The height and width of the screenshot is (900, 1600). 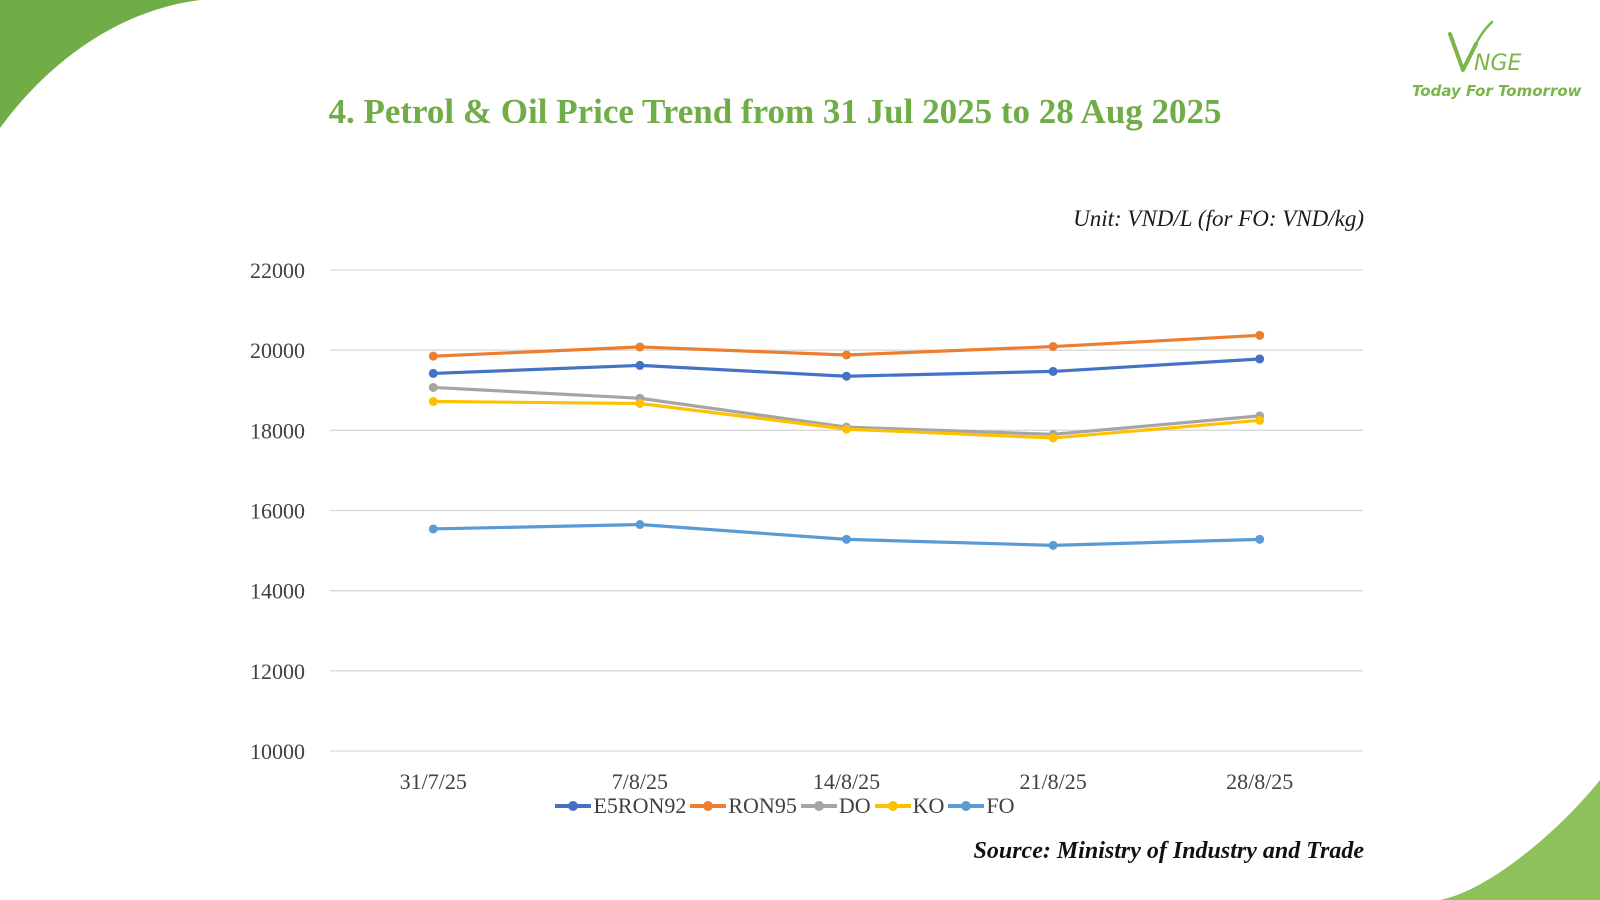 What do you see at coordinates (1259, 781) in the screenshot?
I see `x-tick-label: 28/8/25` at bounding box center [1259, 781].